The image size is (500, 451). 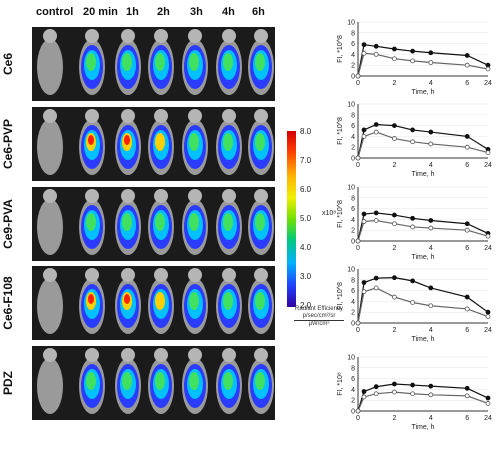 What do you see at coordinates (319, 324) in the screenshot?
I see `colorbar-label-line3: μW/cm²` at bounding box center [319, 324].